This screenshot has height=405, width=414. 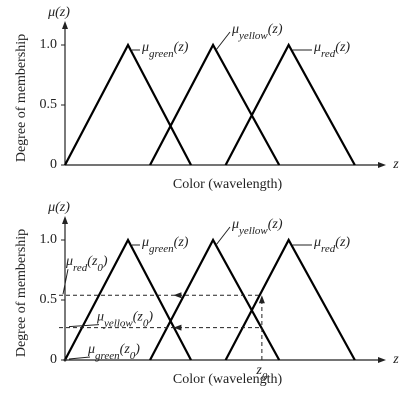 What do you see at coordinates (124, 319) in the screenshot?
I see `value-label: μyellow(z0)` at bounding box center [124, 319].